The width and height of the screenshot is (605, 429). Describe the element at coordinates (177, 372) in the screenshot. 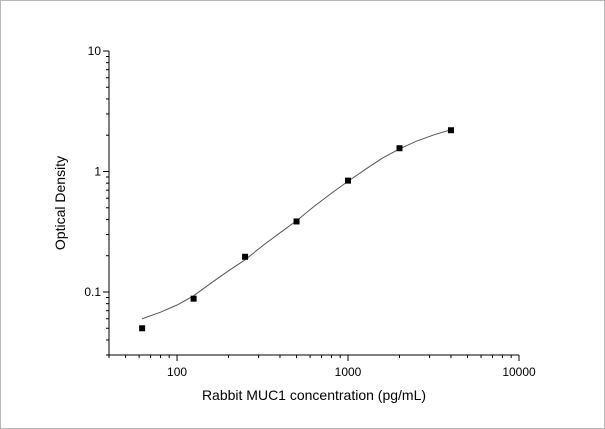

I see `x-tick-label: 100` at that location.